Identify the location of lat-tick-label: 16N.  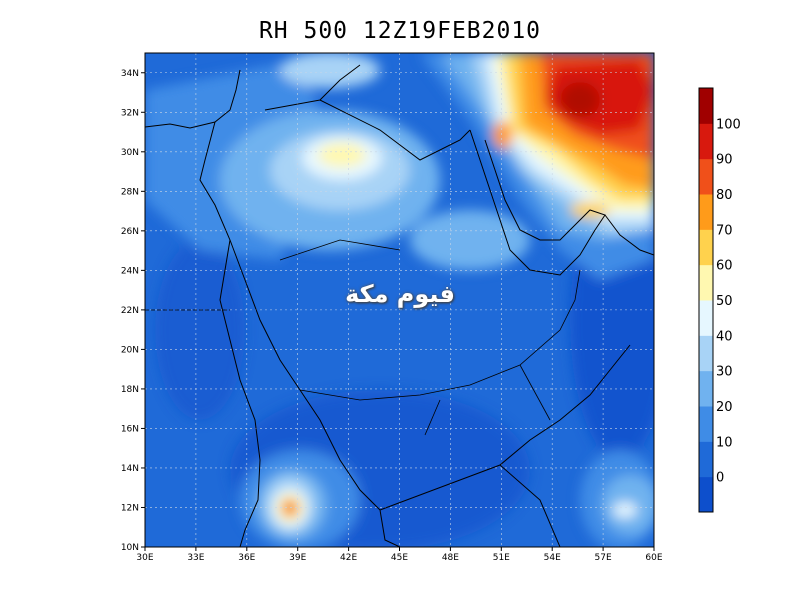
(130, 429).